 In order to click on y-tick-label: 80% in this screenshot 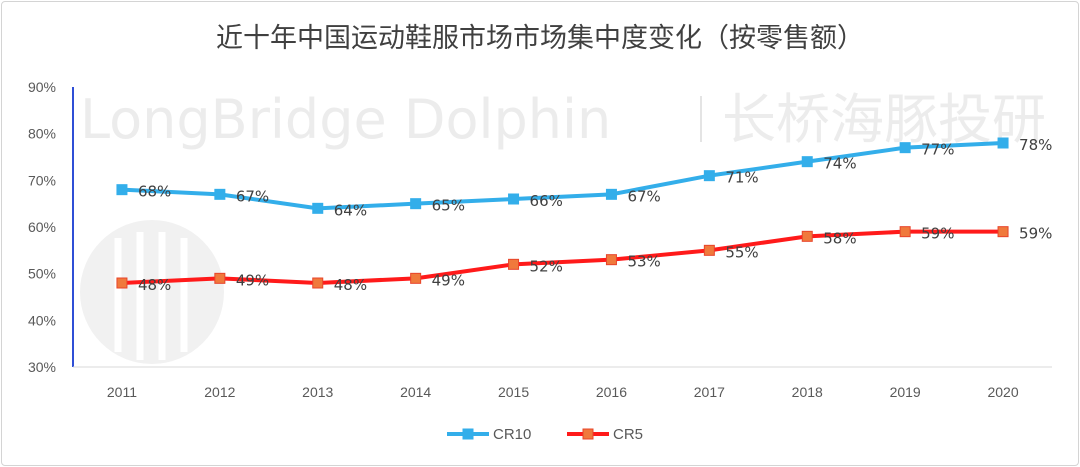, I will do `click(42, 134)`.